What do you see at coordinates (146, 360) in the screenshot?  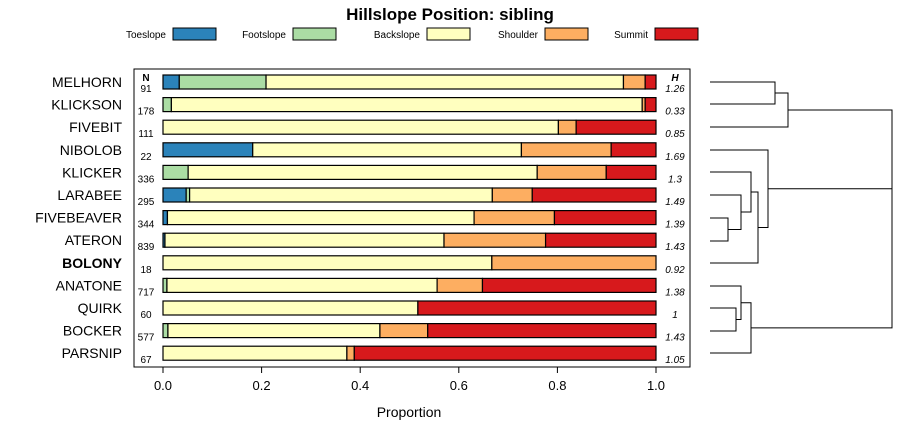 I see `n-value: 67` at bounding box center [146, 360].